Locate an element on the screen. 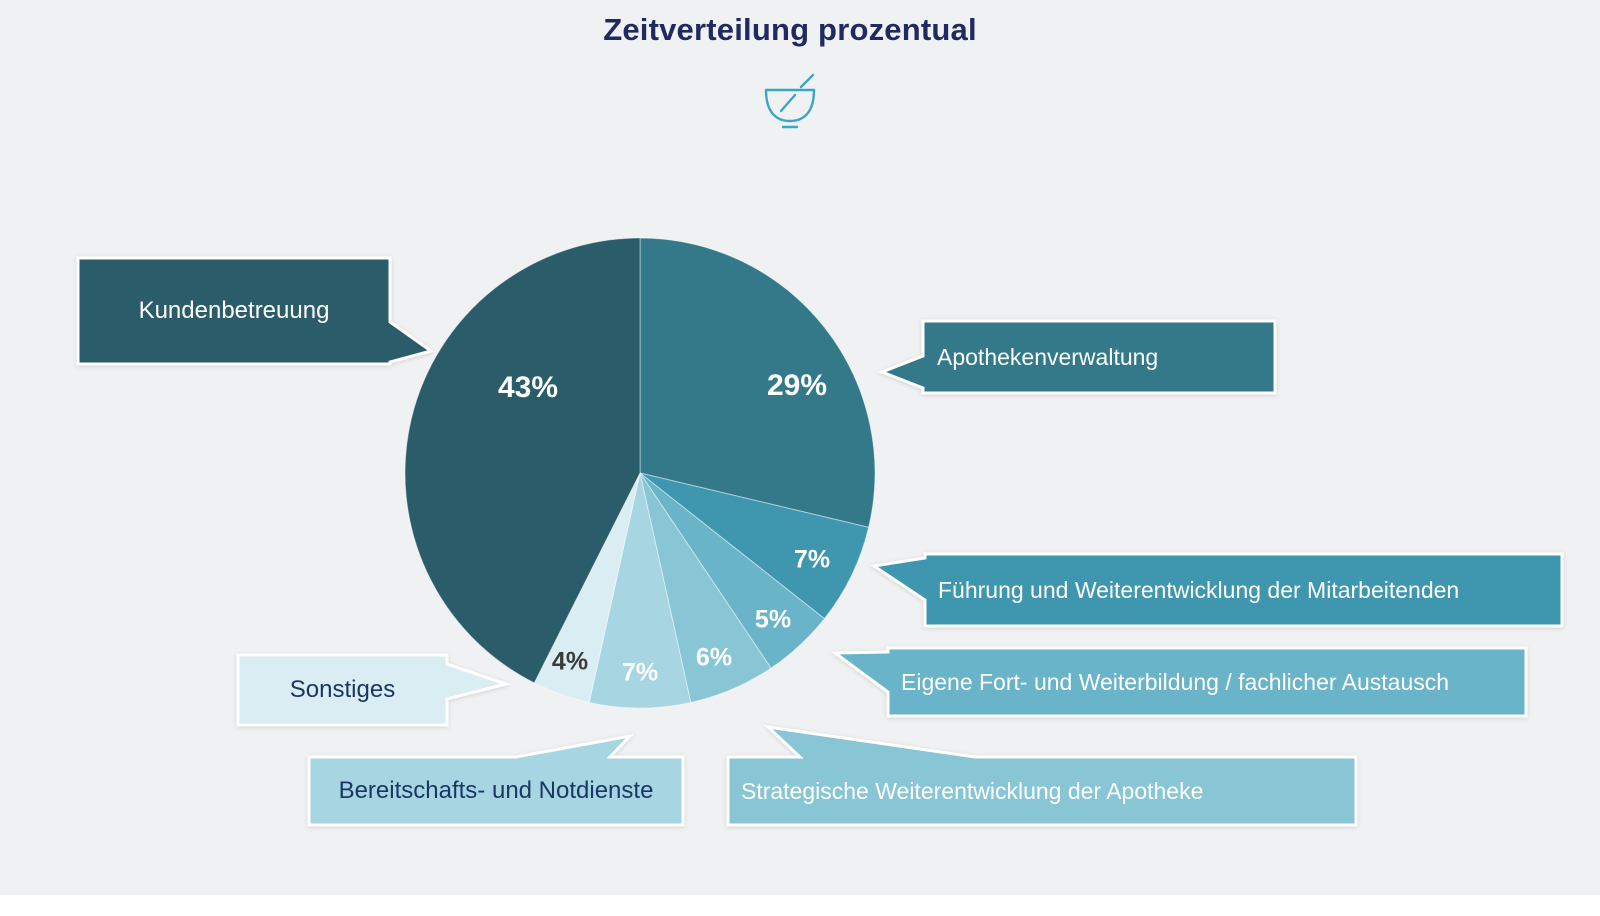 The width and height of the screenshot is (1600, 916). callout-box-fuehrung is located at coordinates (1216, 590).